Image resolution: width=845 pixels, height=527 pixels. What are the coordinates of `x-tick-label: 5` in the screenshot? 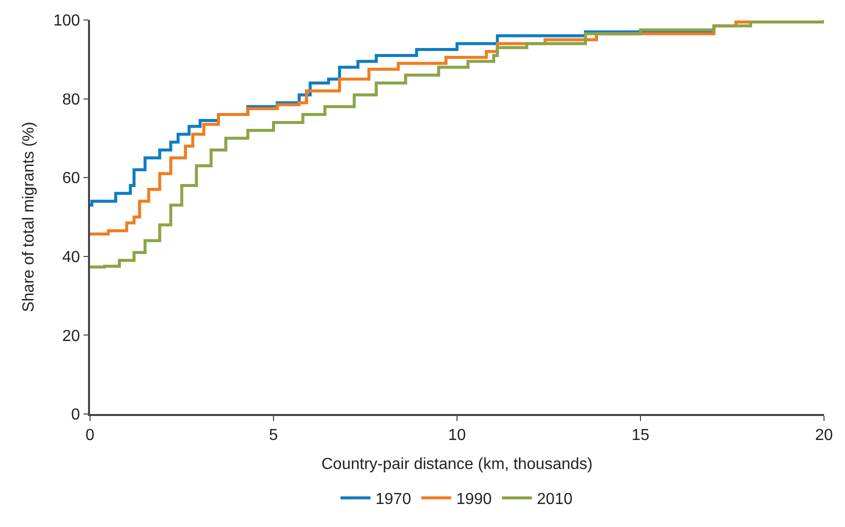 It's located at (273, 435).